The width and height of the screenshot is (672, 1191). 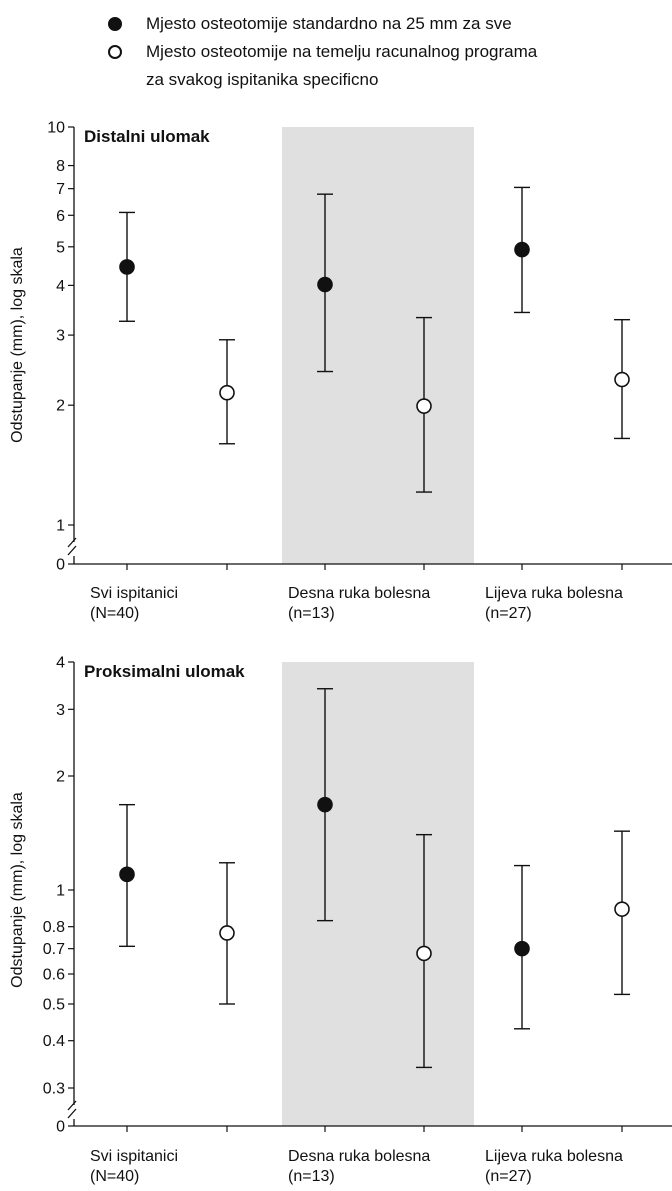 I want to click on y-tick-label: 0.8, so click(x=54, y=927).